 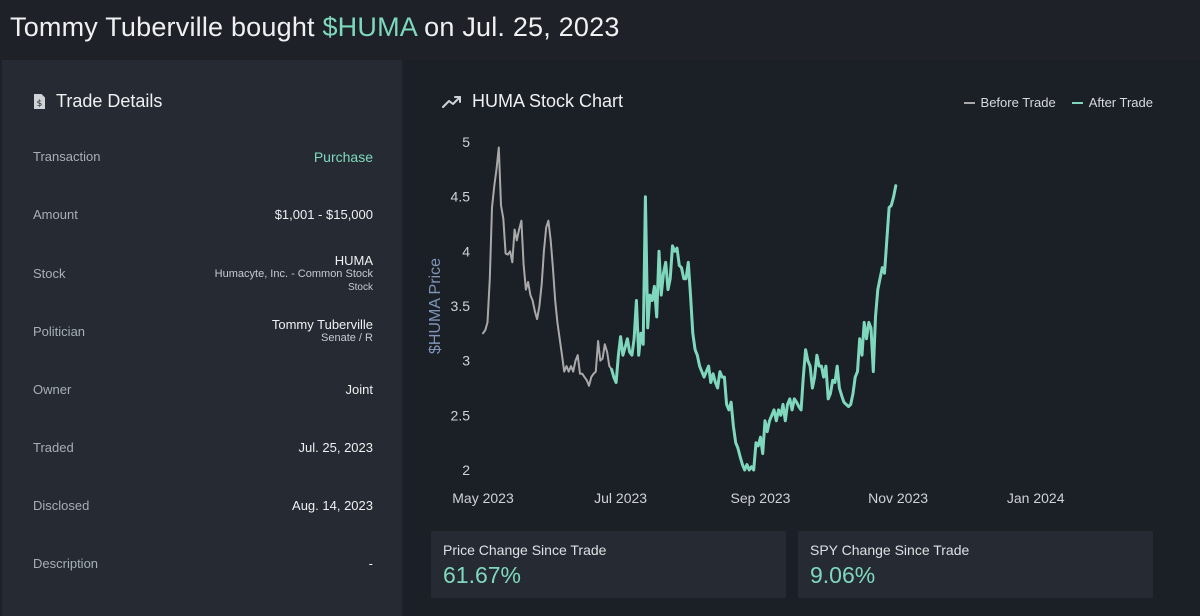 What do you see at coordinates (461, 415) in the screenshot?
I see `y-tick-label: 2.5` at bounding box center [461, 415].